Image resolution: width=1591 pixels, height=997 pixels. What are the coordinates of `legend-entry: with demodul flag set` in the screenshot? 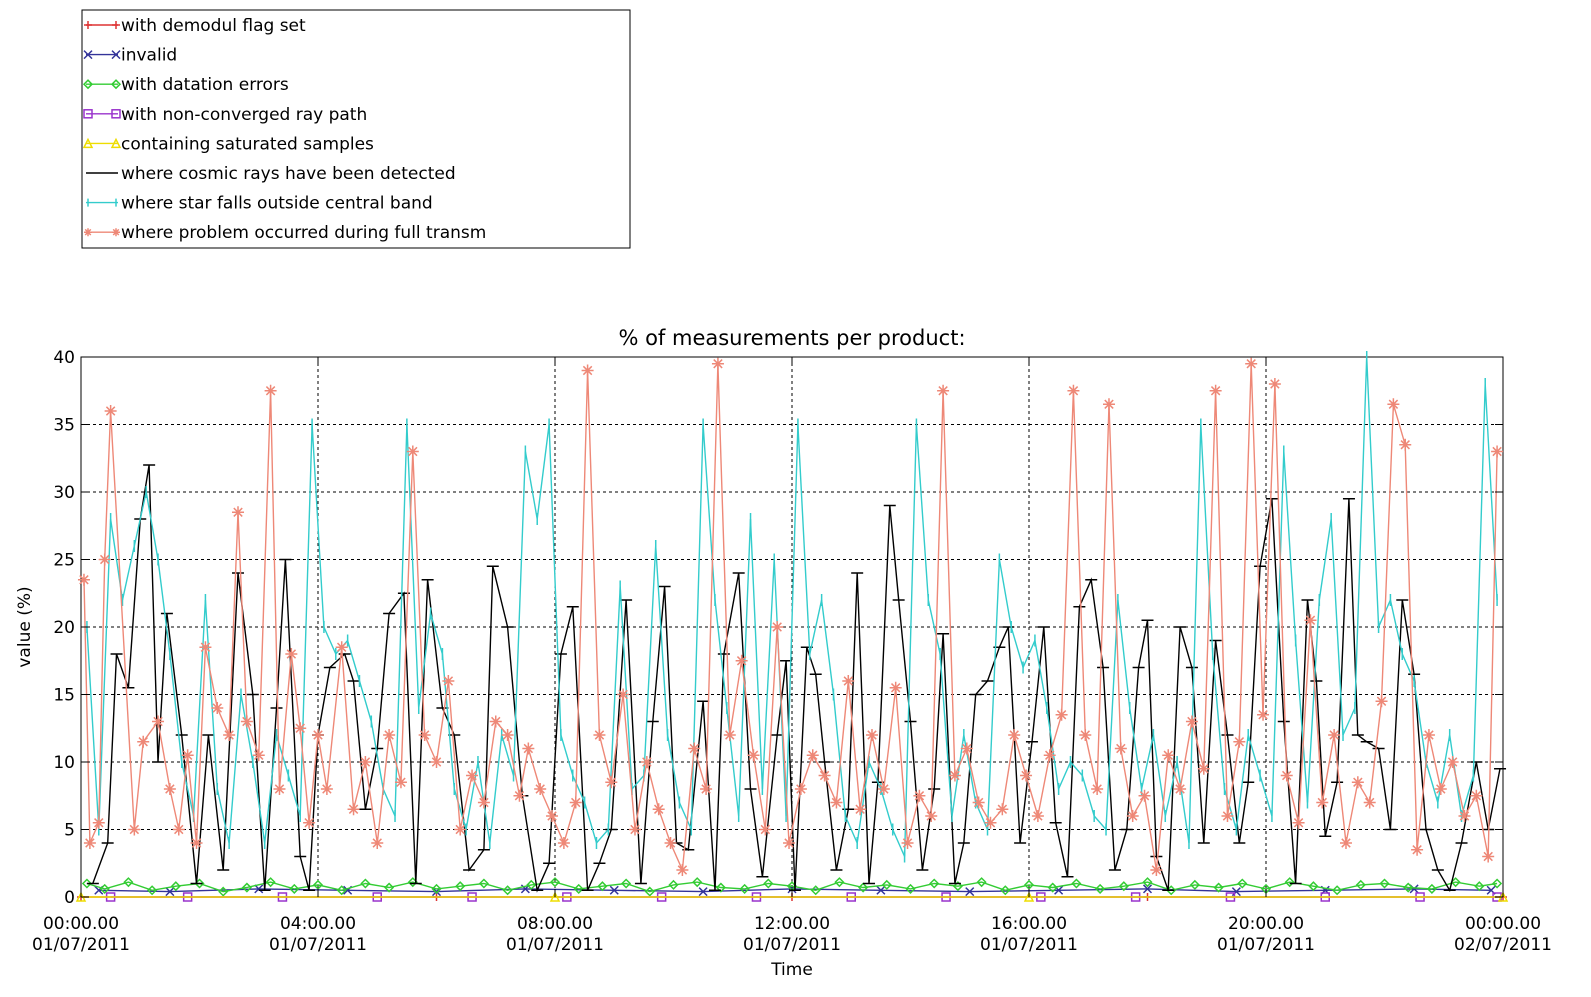 It's located at (195, 26).